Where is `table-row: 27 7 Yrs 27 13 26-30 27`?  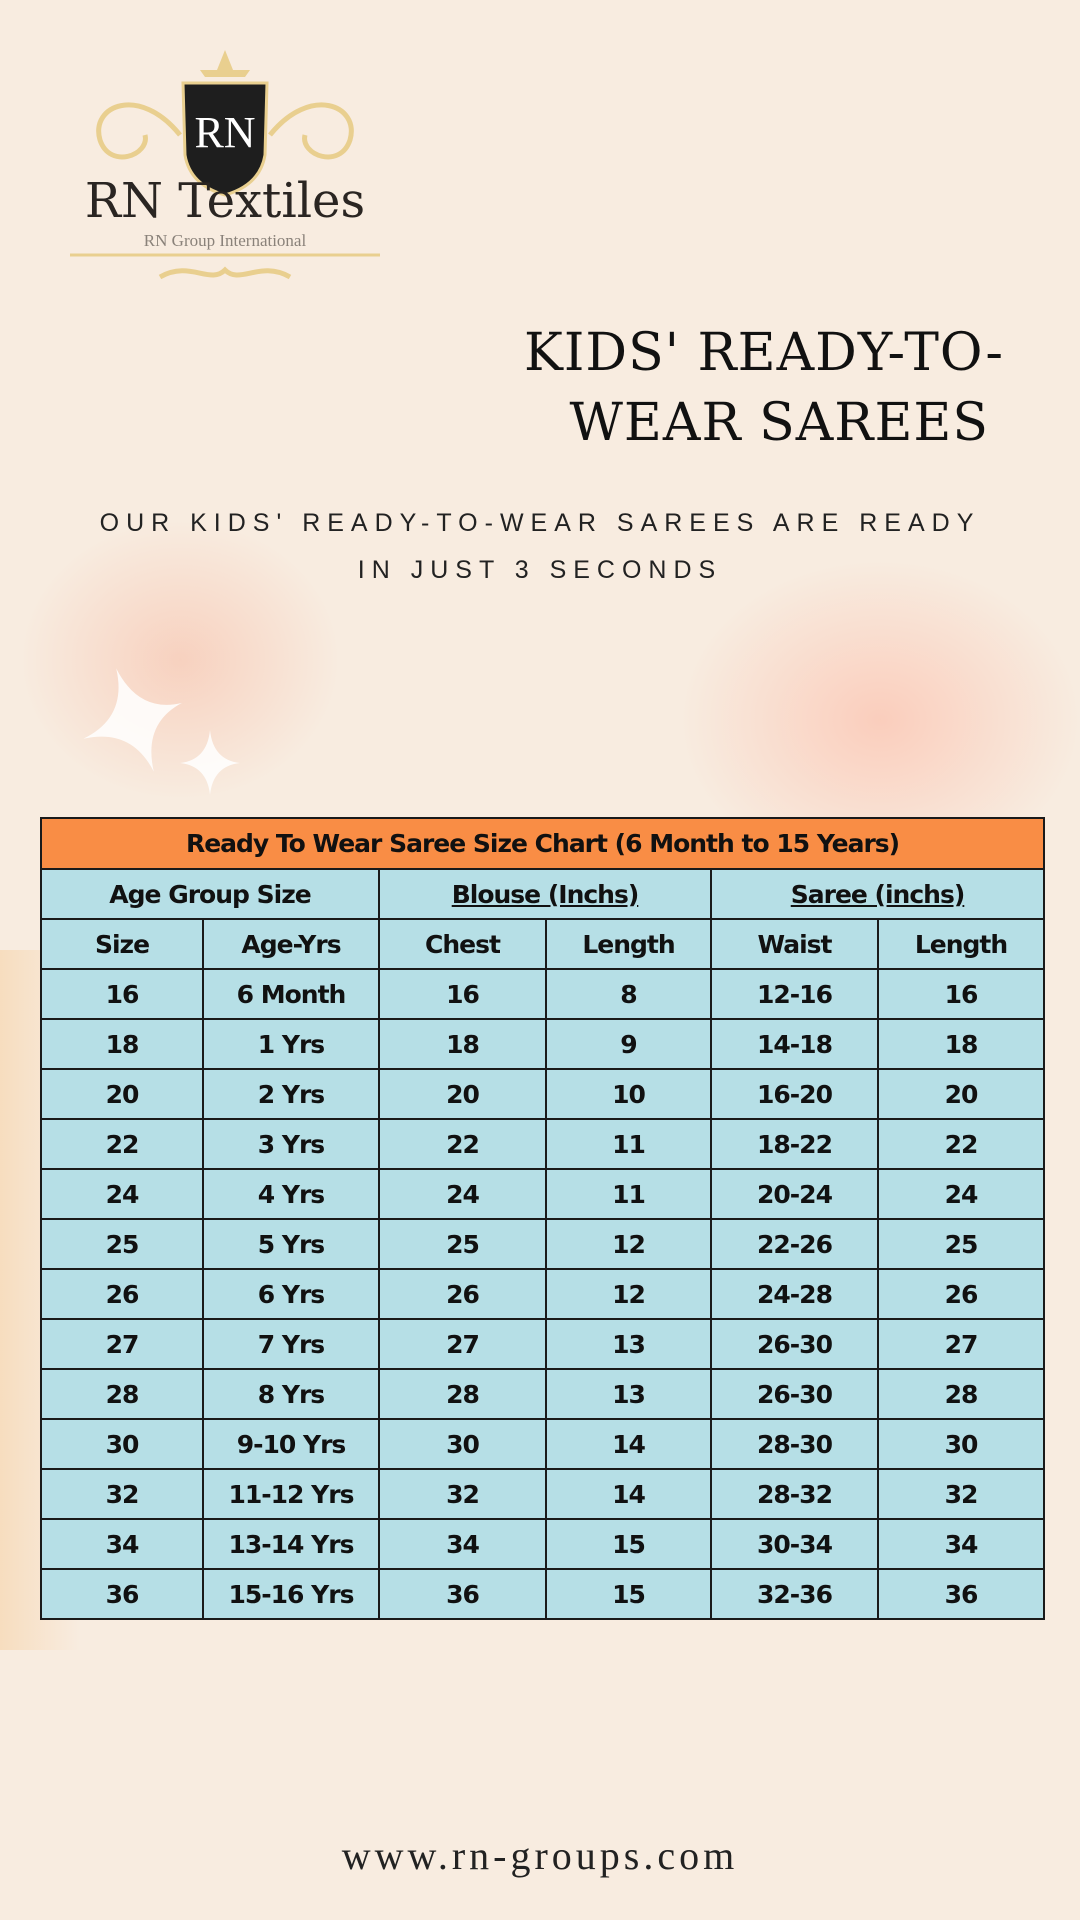 table-row: 27 7 Yrs 27 13 26-30 27 is located at coordinates (543, 1344).